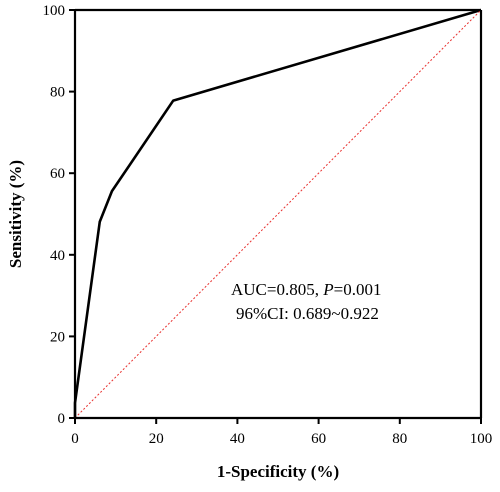  What do you see at coordinates (54, 11) in the screenshot?
I see `y-tick-label: 100` at bounding box center [54, 11].